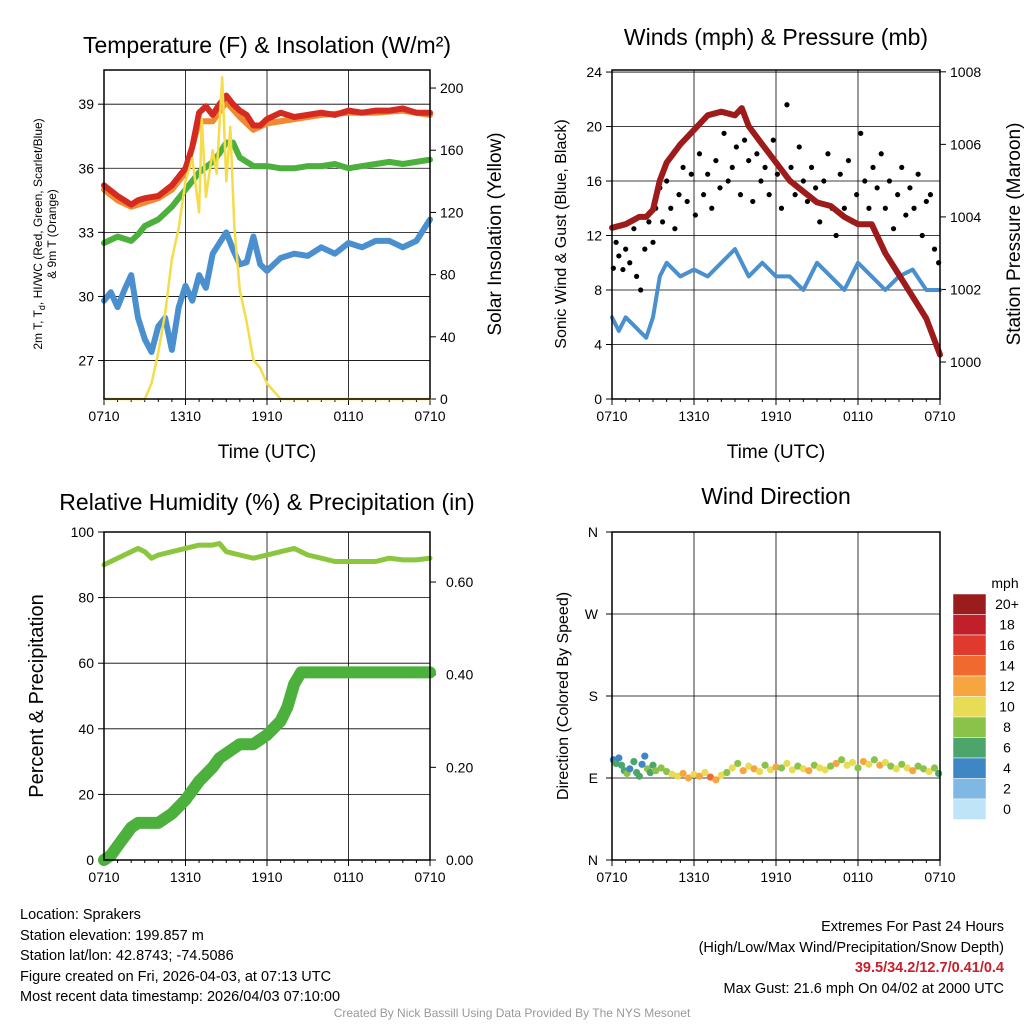 This screenshot has height=1024, width=1024. What do you see at coordinates (86, 168) in the screenshot?
I see `y-tick-label: 36` at bounding box center [86, 168].